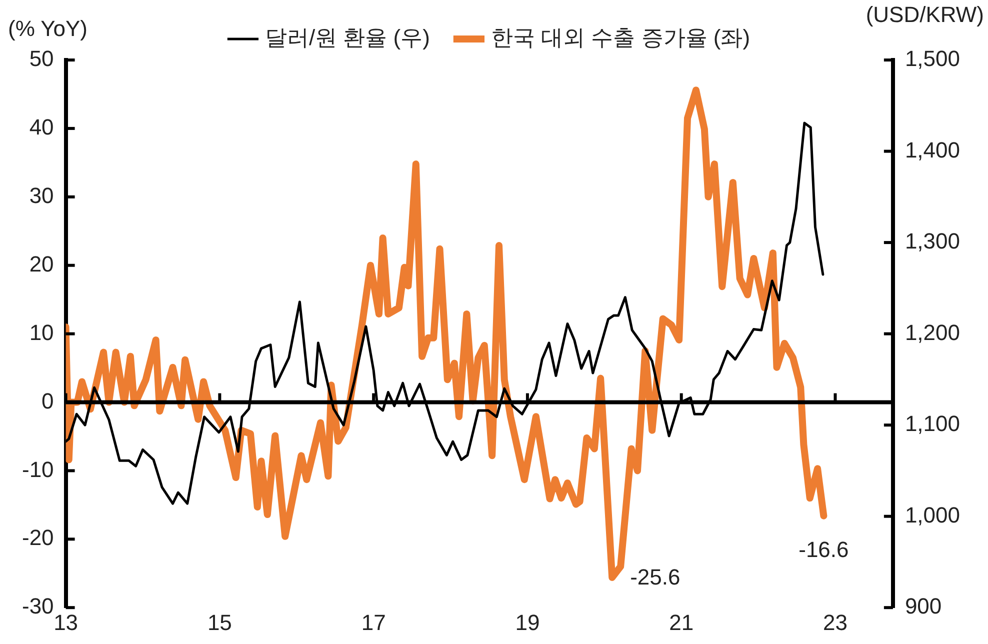  Describe the element at coordinates (923, 606) in the screenshot. I see `y2-tick-label: 900` at that location.